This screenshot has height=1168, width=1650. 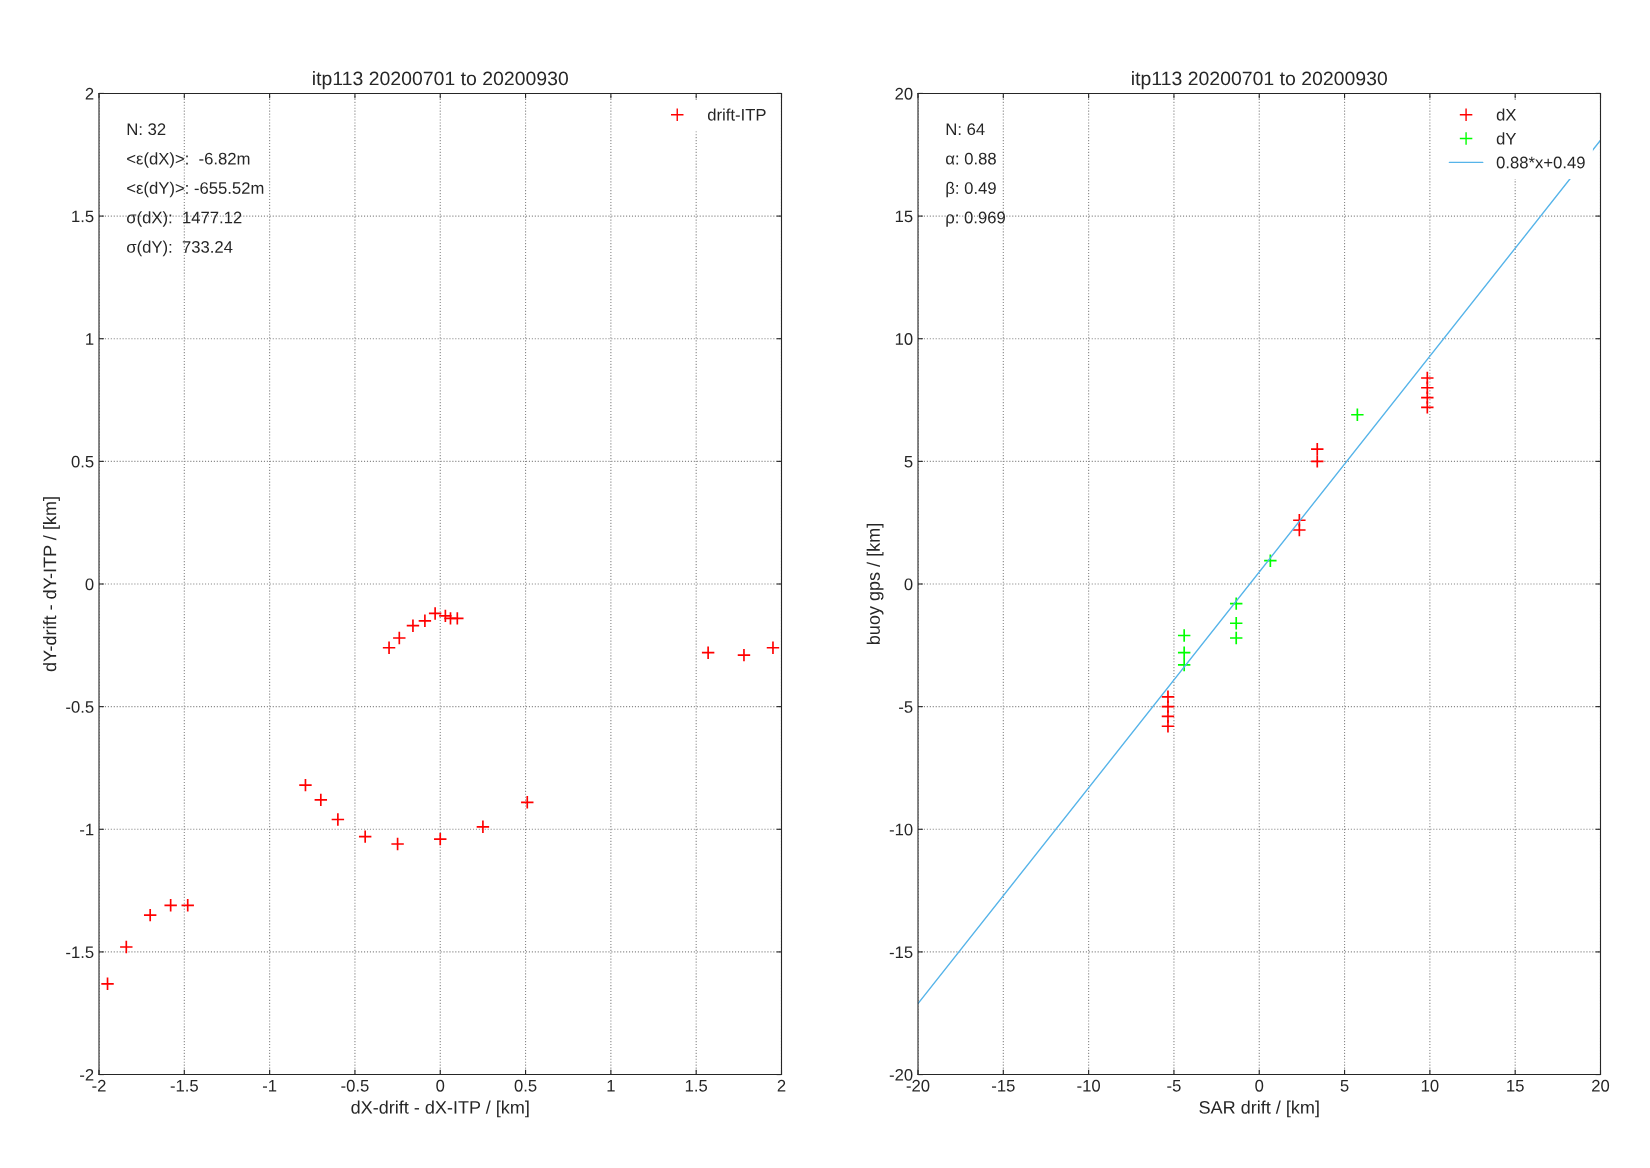 What do you see at coordinates (146, 129) in the screenshot?
I see `annotation: N: 32` at bounding box center [146, 129].